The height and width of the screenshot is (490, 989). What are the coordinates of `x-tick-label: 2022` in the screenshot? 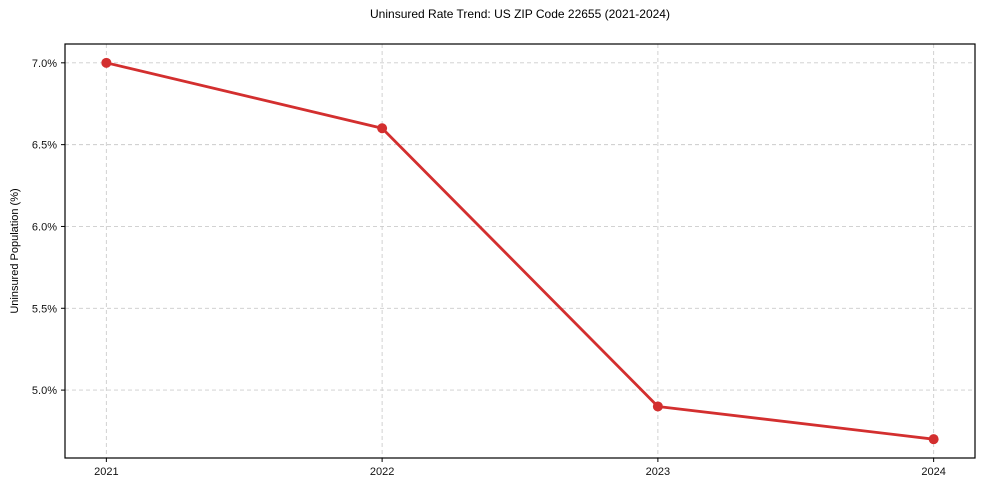 It's located at (382, 472).